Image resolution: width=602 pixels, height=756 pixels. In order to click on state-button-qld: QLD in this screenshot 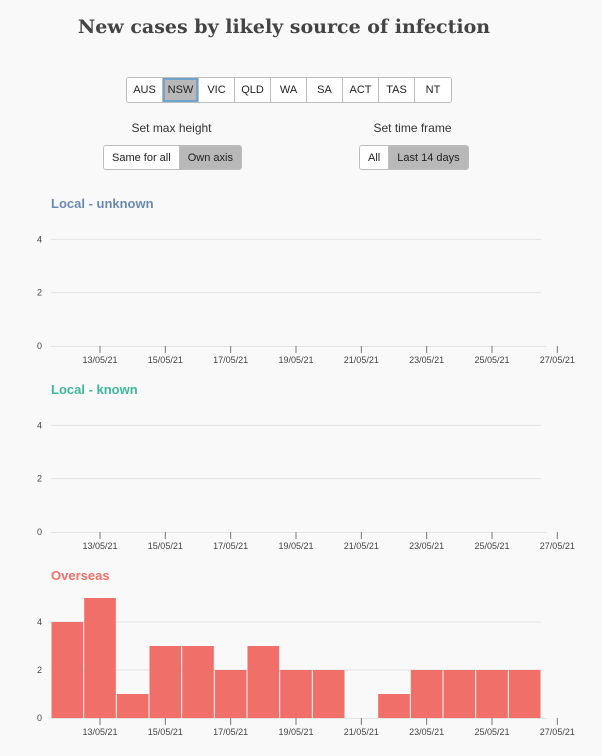, I will do `click(253, 90)`.